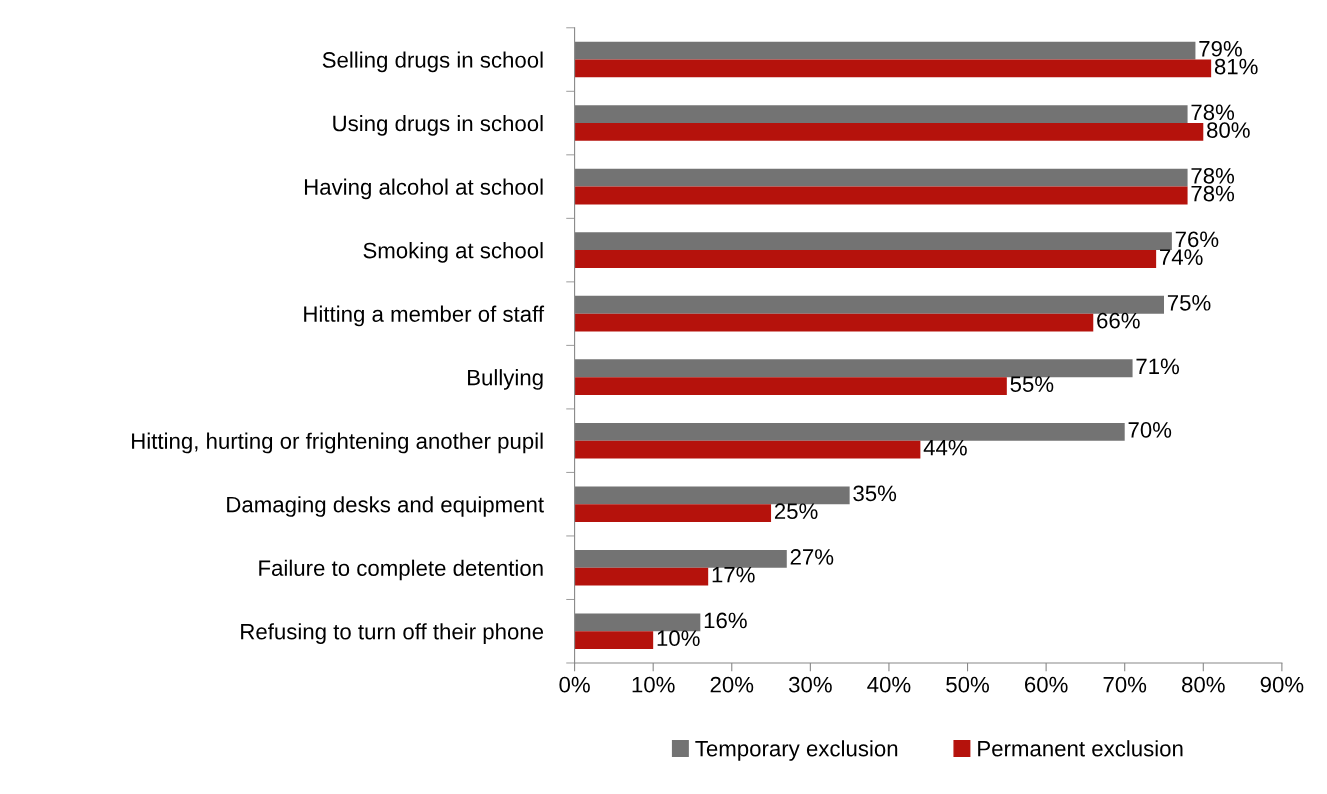 The width and height of the screenshot is (1327, 794). Describe the element at coordinates (505, 379) in the screenshot. I see `y-tick-label: Bullying` at that location.